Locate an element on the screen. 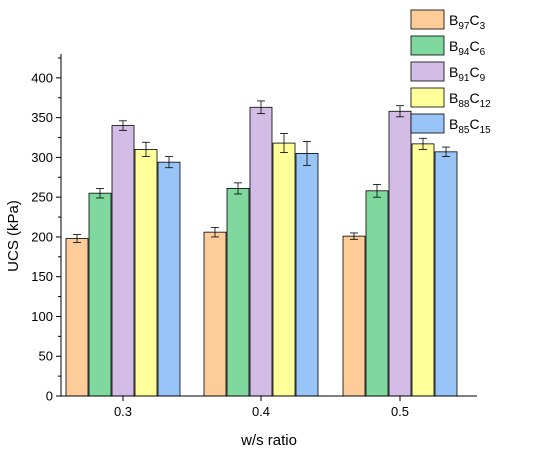 This screenshot has height=453, width=550. legend-item-B91C9: B91C9 is located at coordinates (448, 72).